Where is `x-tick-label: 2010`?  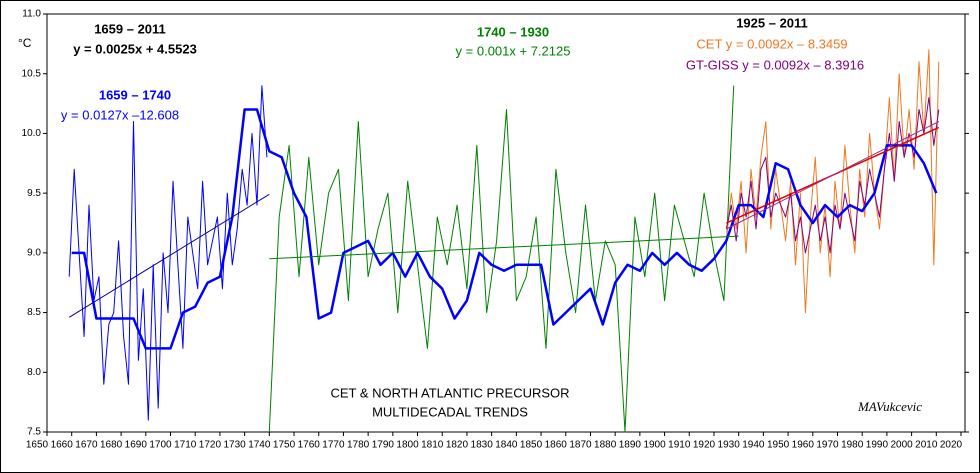
x-tick-label: 2010 is located at coordinates (926, 445).